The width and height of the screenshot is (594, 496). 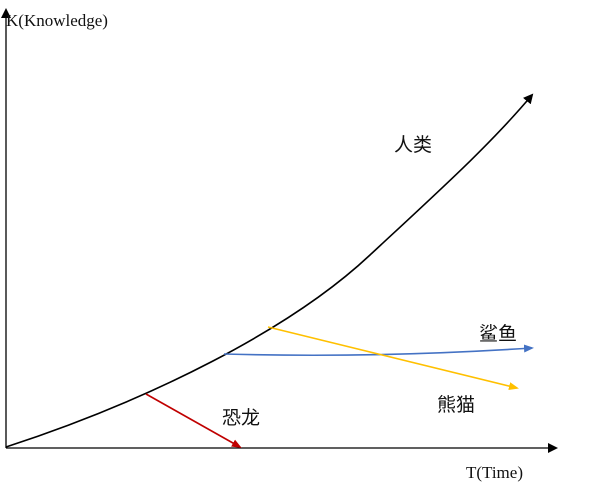 What do you see at coordinates (494, 472) in the screenshot?
I see `x-axis-label: T(Time)` at bounding box center [494, 472].